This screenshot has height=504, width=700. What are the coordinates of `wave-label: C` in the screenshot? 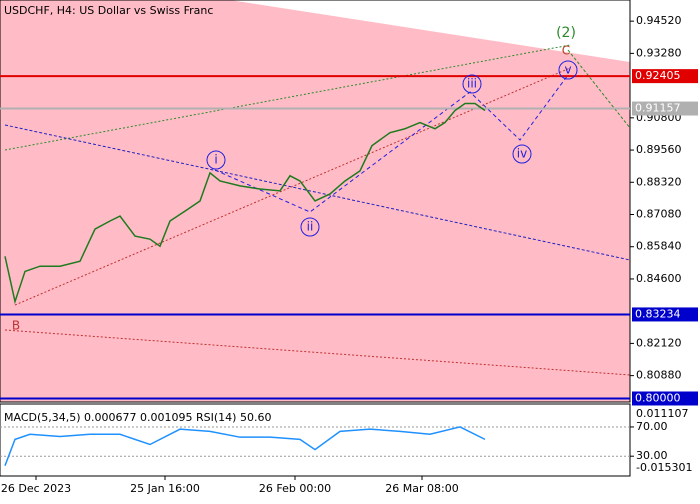 It's located at (566, 51).